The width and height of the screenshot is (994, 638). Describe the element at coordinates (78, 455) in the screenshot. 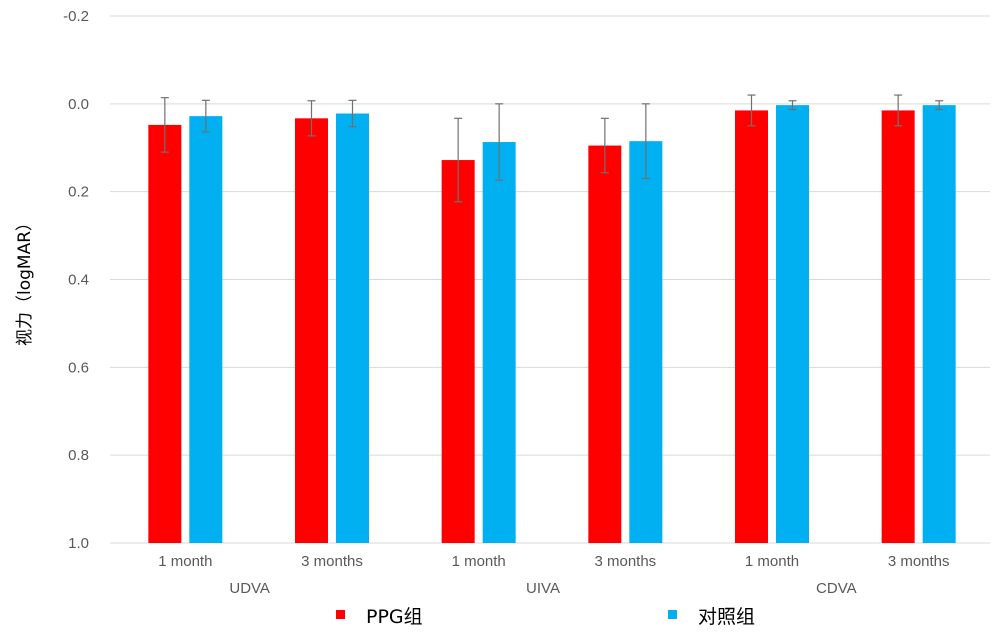

I see `y-tick-label: 0.8` at that location.